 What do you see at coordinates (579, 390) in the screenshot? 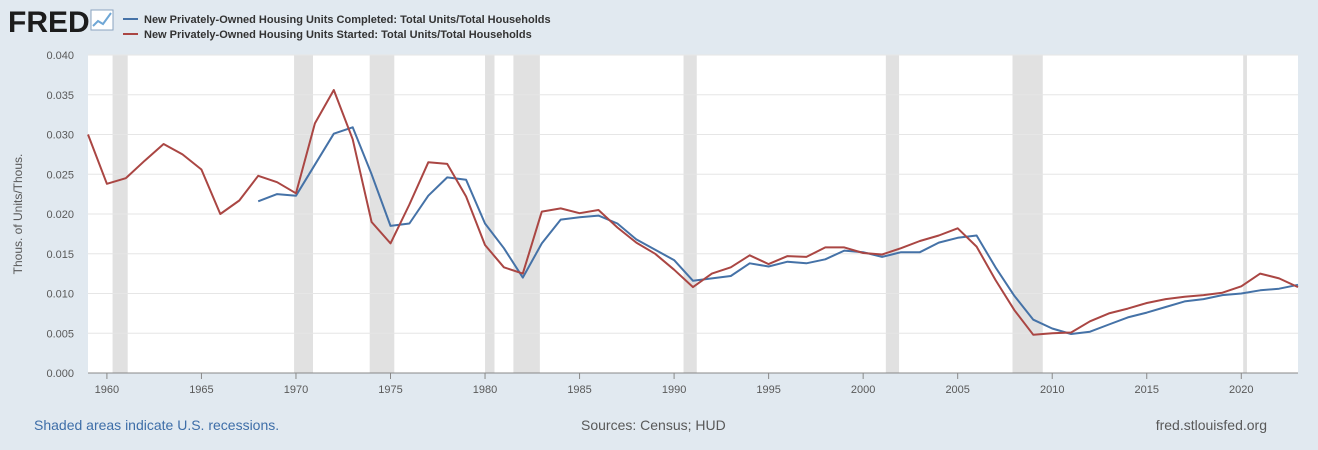
I see `x-tick-label: 1985` at bounding box center [579, 390].